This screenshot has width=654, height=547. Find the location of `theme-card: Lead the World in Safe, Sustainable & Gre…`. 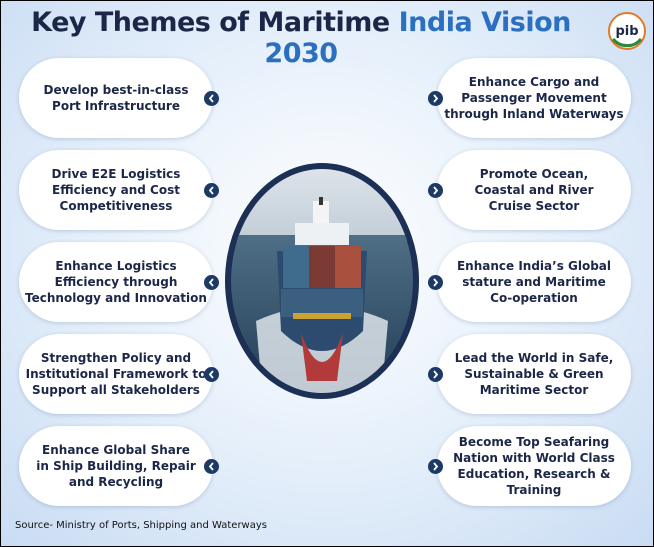

theme-card: Lead the World in Safe, Sustainable & Gre… is located at coordinates (534, 374).